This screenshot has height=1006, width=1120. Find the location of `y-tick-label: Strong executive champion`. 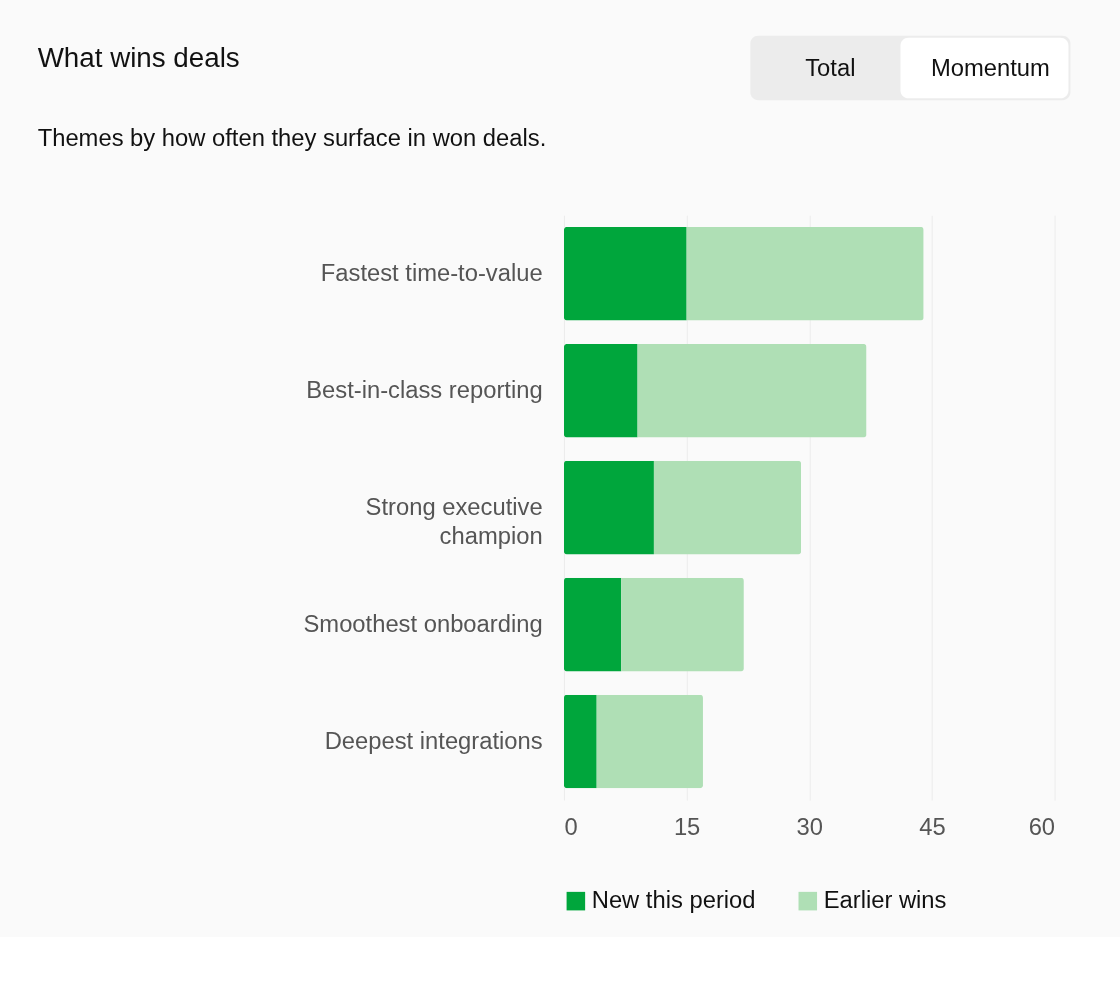

y-tick-label: Strong executive champion is located at coordinates (454, 521).